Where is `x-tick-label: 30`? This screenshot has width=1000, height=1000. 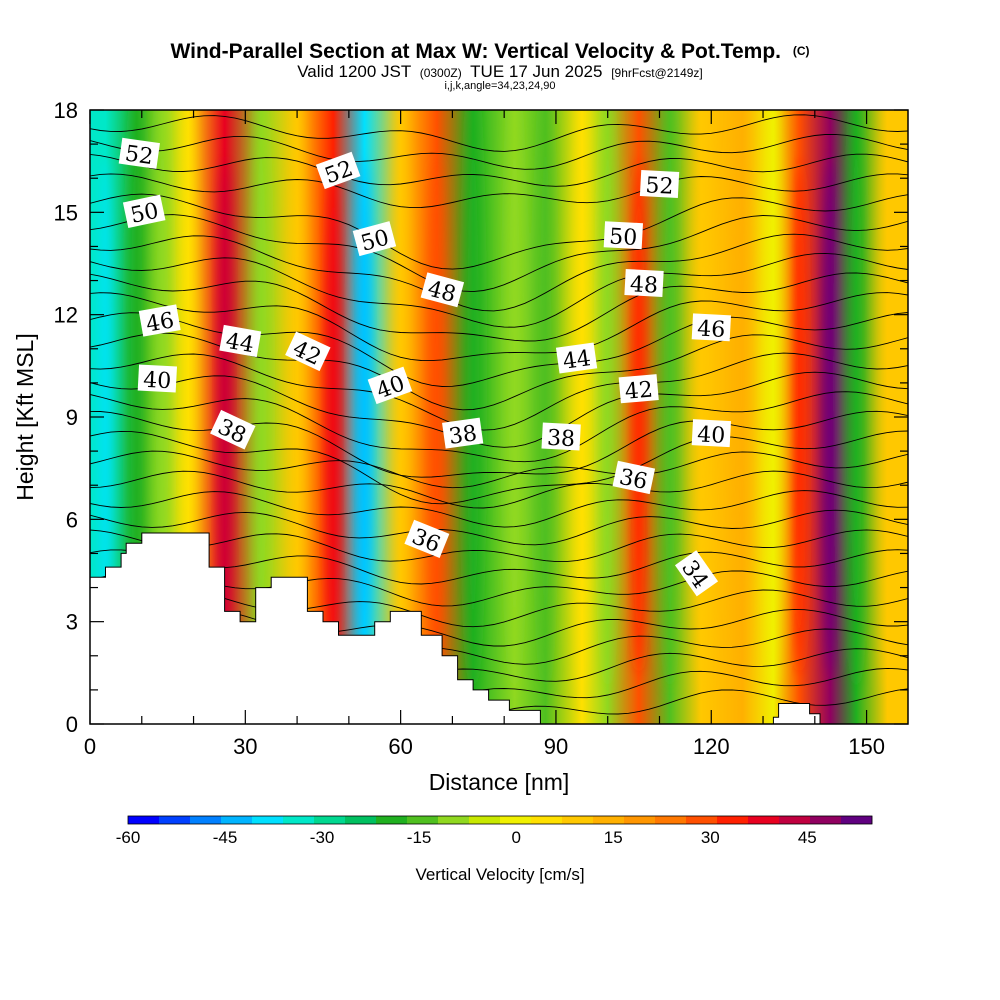 x-tick-label: 30 is located at coordinates (245, 746).